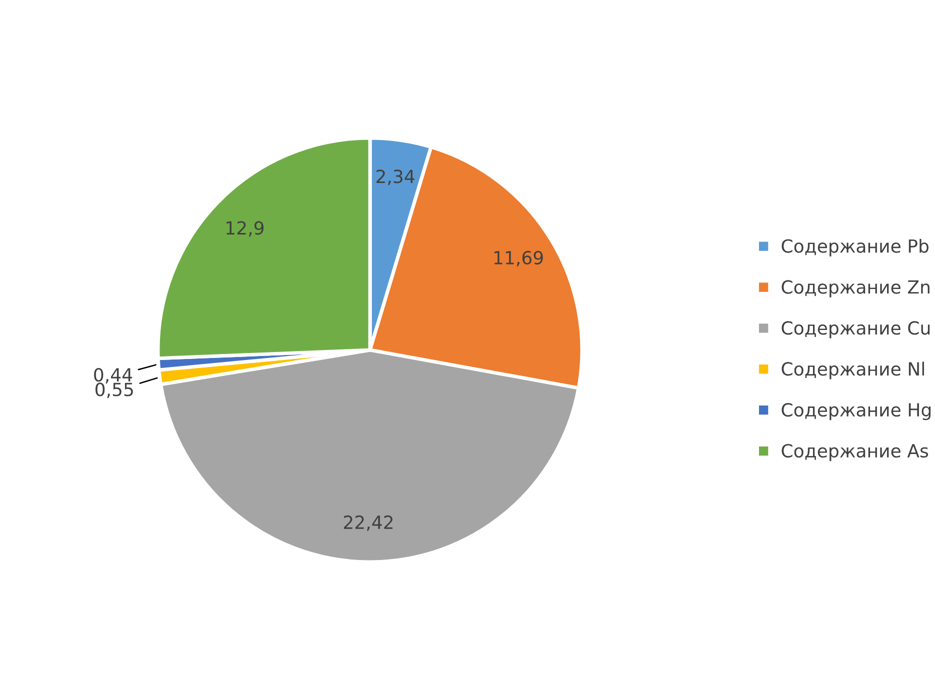  Describe the element at coordinates (856, 329) in the screenshot. I see `legend-label: Содержание Cu` at that location.